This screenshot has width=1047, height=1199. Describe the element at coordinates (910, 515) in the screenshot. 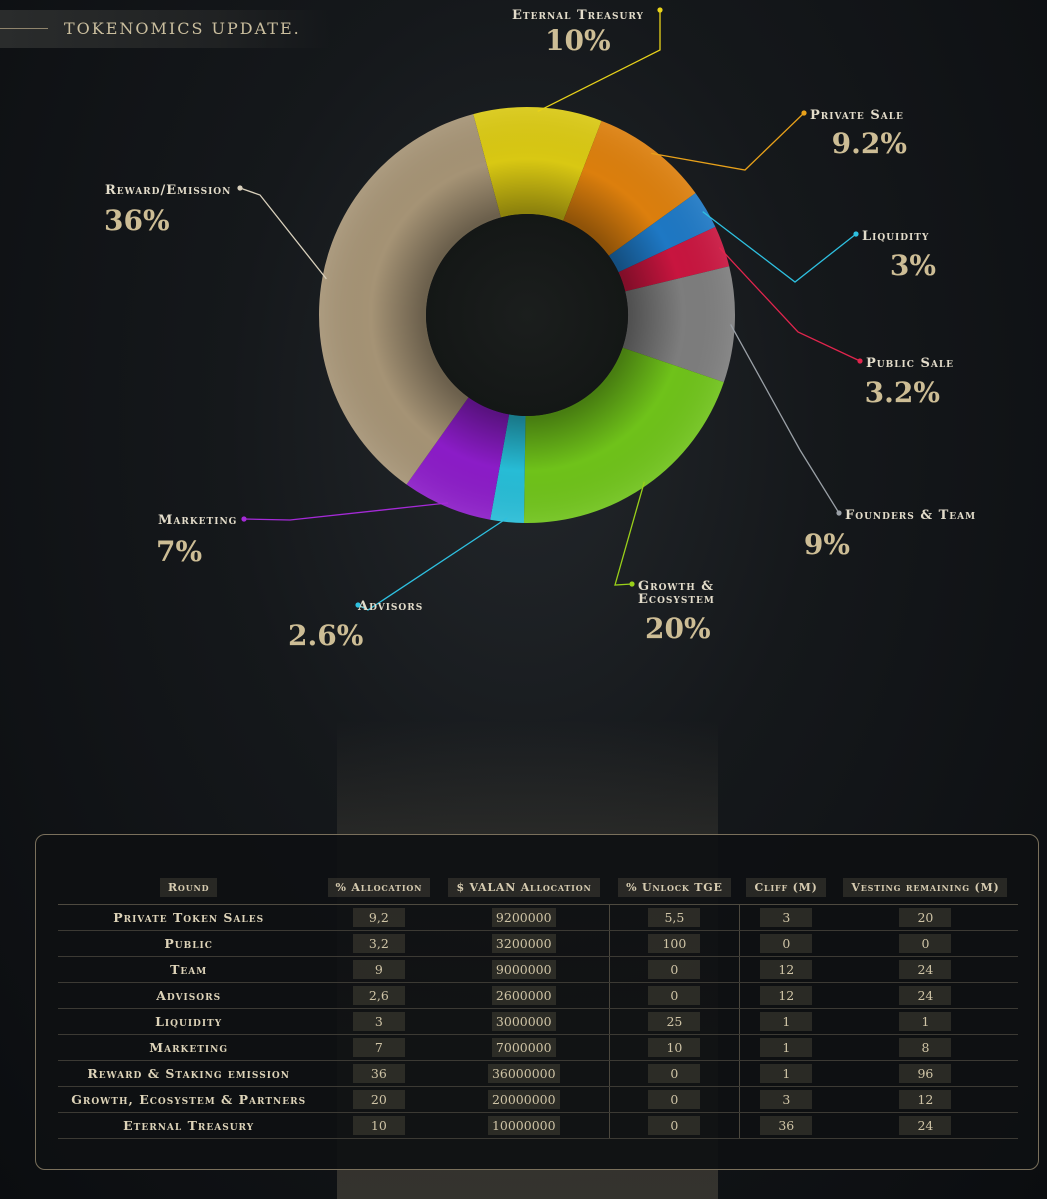

I see `label-name-founders-team: Founders & Team` at that location.